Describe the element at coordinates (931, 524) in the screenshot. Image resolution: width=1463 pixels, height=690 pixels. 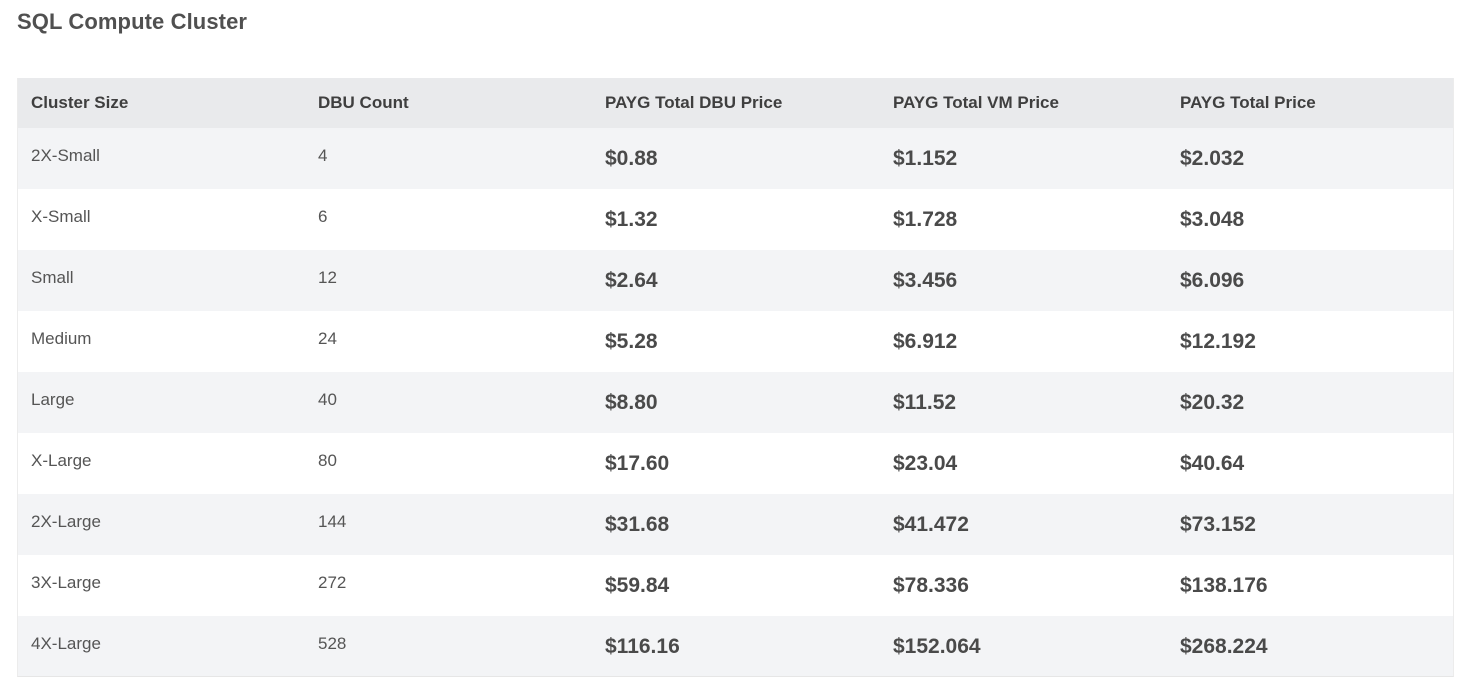
I see `vm-price-cell: $41.472` at that location.